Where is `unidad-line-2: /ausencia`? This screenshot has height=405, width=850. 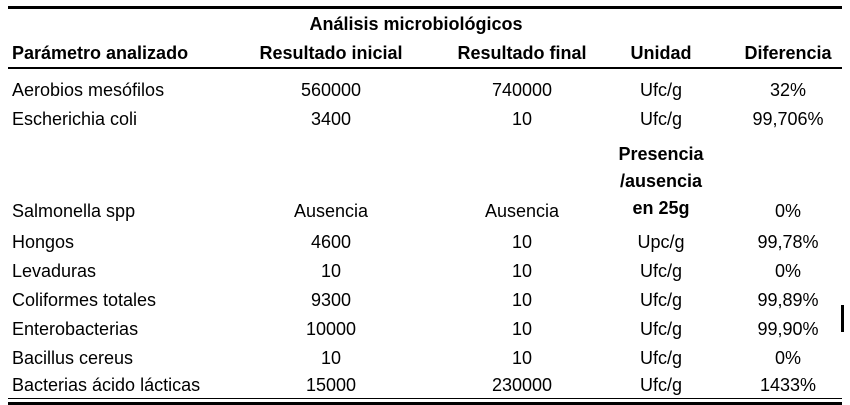
unidad-line-2: /ausencia is located at coordinates (661, 181).